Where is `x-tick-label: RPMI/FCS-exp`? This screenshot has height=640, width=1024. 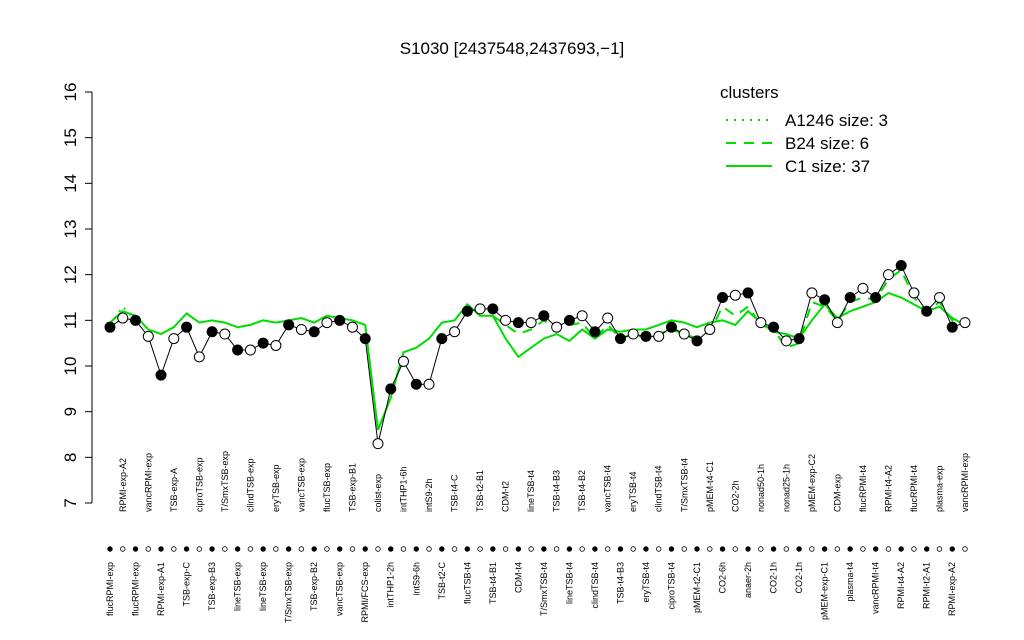
x-tick-label: RPMI/FCS-exp is located at coordinates (365, 592).